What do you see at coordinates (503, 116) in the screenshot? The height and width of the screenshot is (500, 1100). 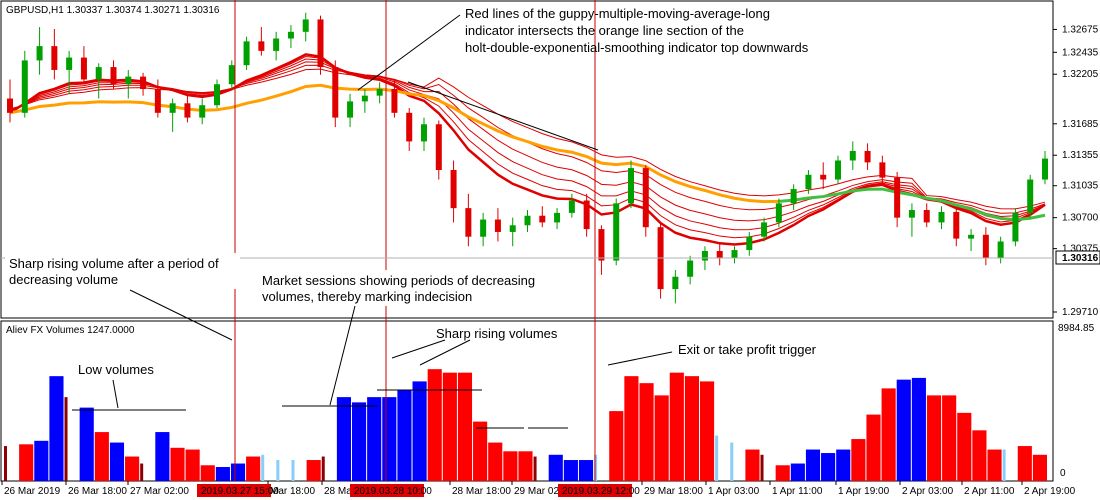 I see `guppy-cross-arrow` at bounding box center [503, 116].